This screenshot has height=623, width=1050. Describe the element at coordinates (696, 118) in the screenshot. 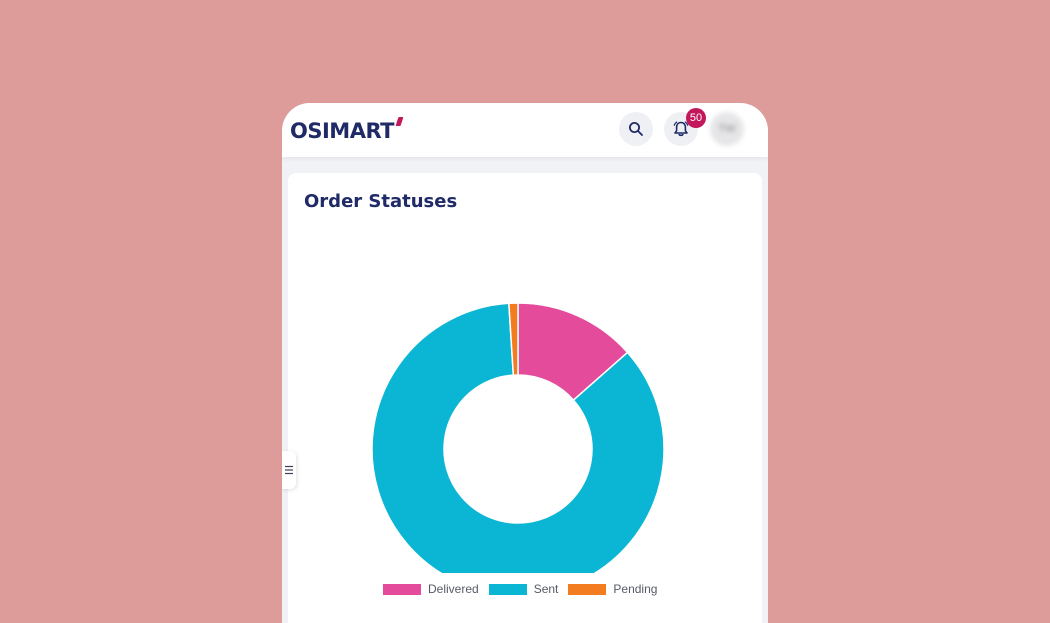

I see `notification-count-badge: 50` at that location.